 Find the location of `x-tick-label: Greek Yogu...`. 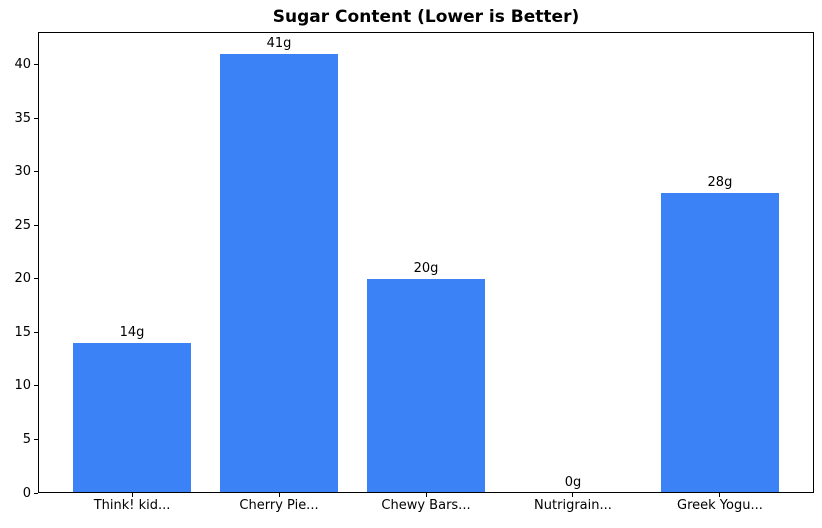

x-tick-label: Greek Yogu... is located at coordinates (720, 505).